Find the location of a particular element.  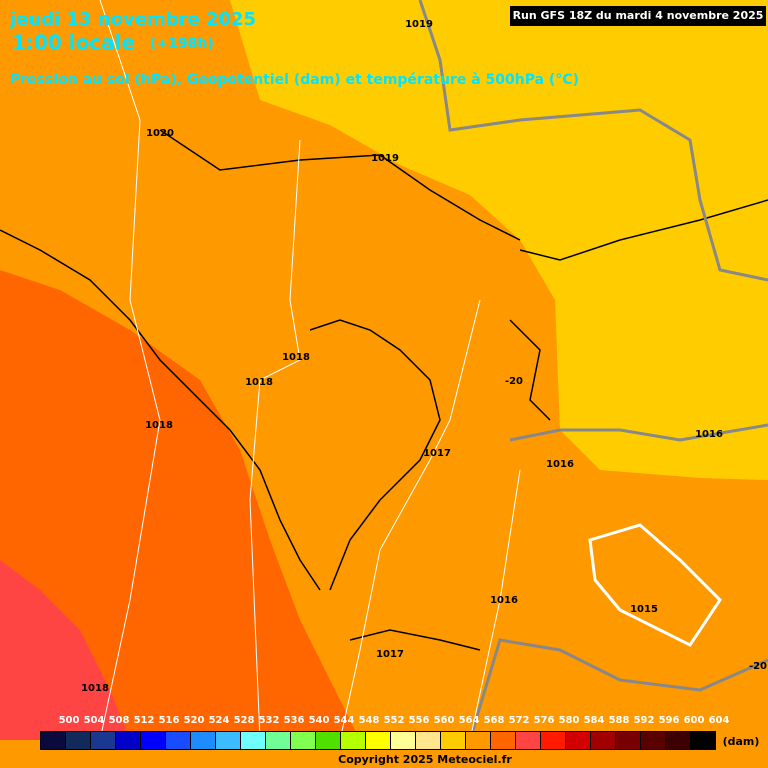

run-info: Run GFS 18Z du mardi 4 novembre 2025 is located at coordinates (638, 15).